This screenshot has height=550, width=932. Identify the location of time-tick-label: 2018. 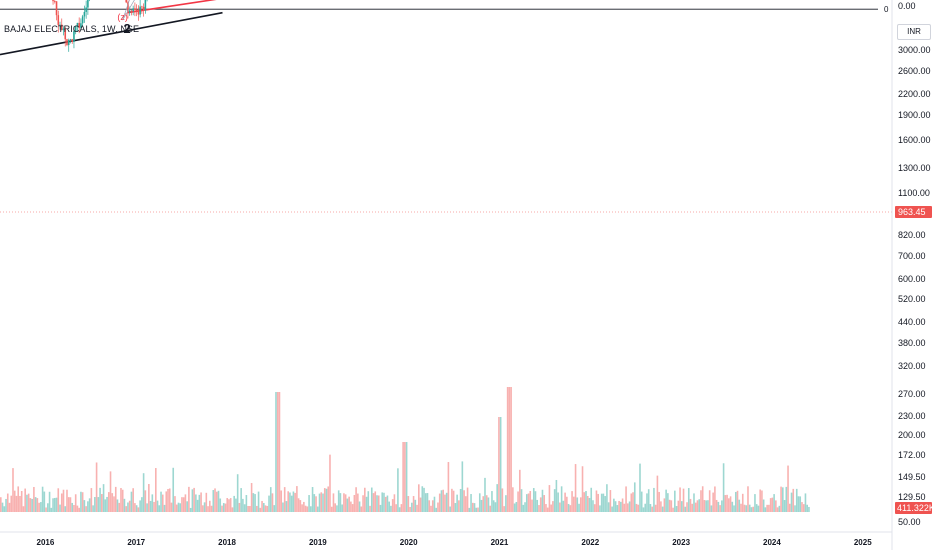
(227, 542).